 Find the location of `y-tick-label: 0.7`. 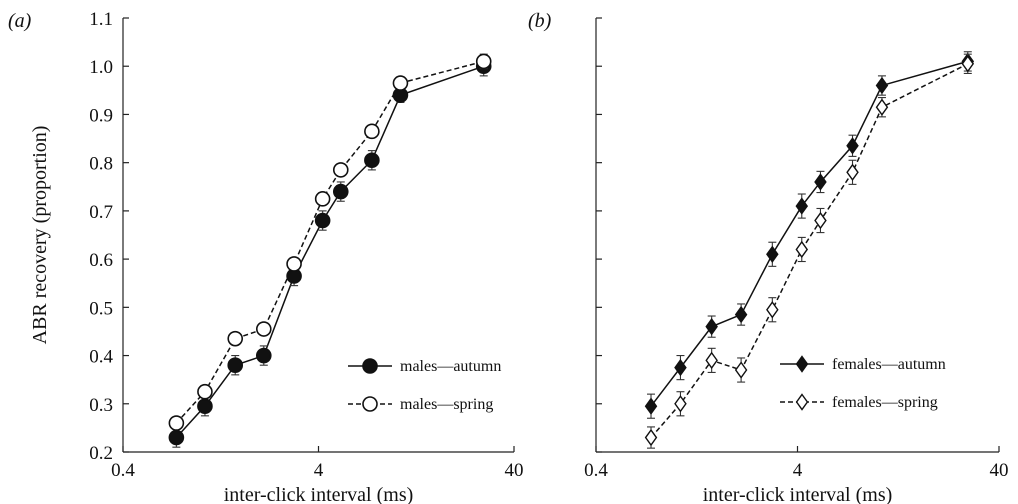

y-tick-label: 0.7 is located at coordinates (101, 212).